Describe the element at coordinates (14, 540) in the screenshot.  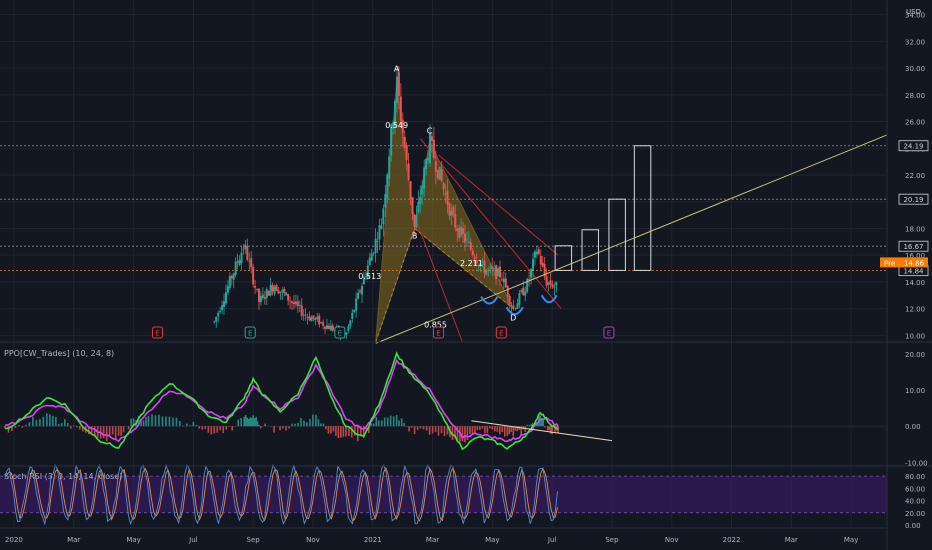
I see `time-tick-label: 2020` at that location.